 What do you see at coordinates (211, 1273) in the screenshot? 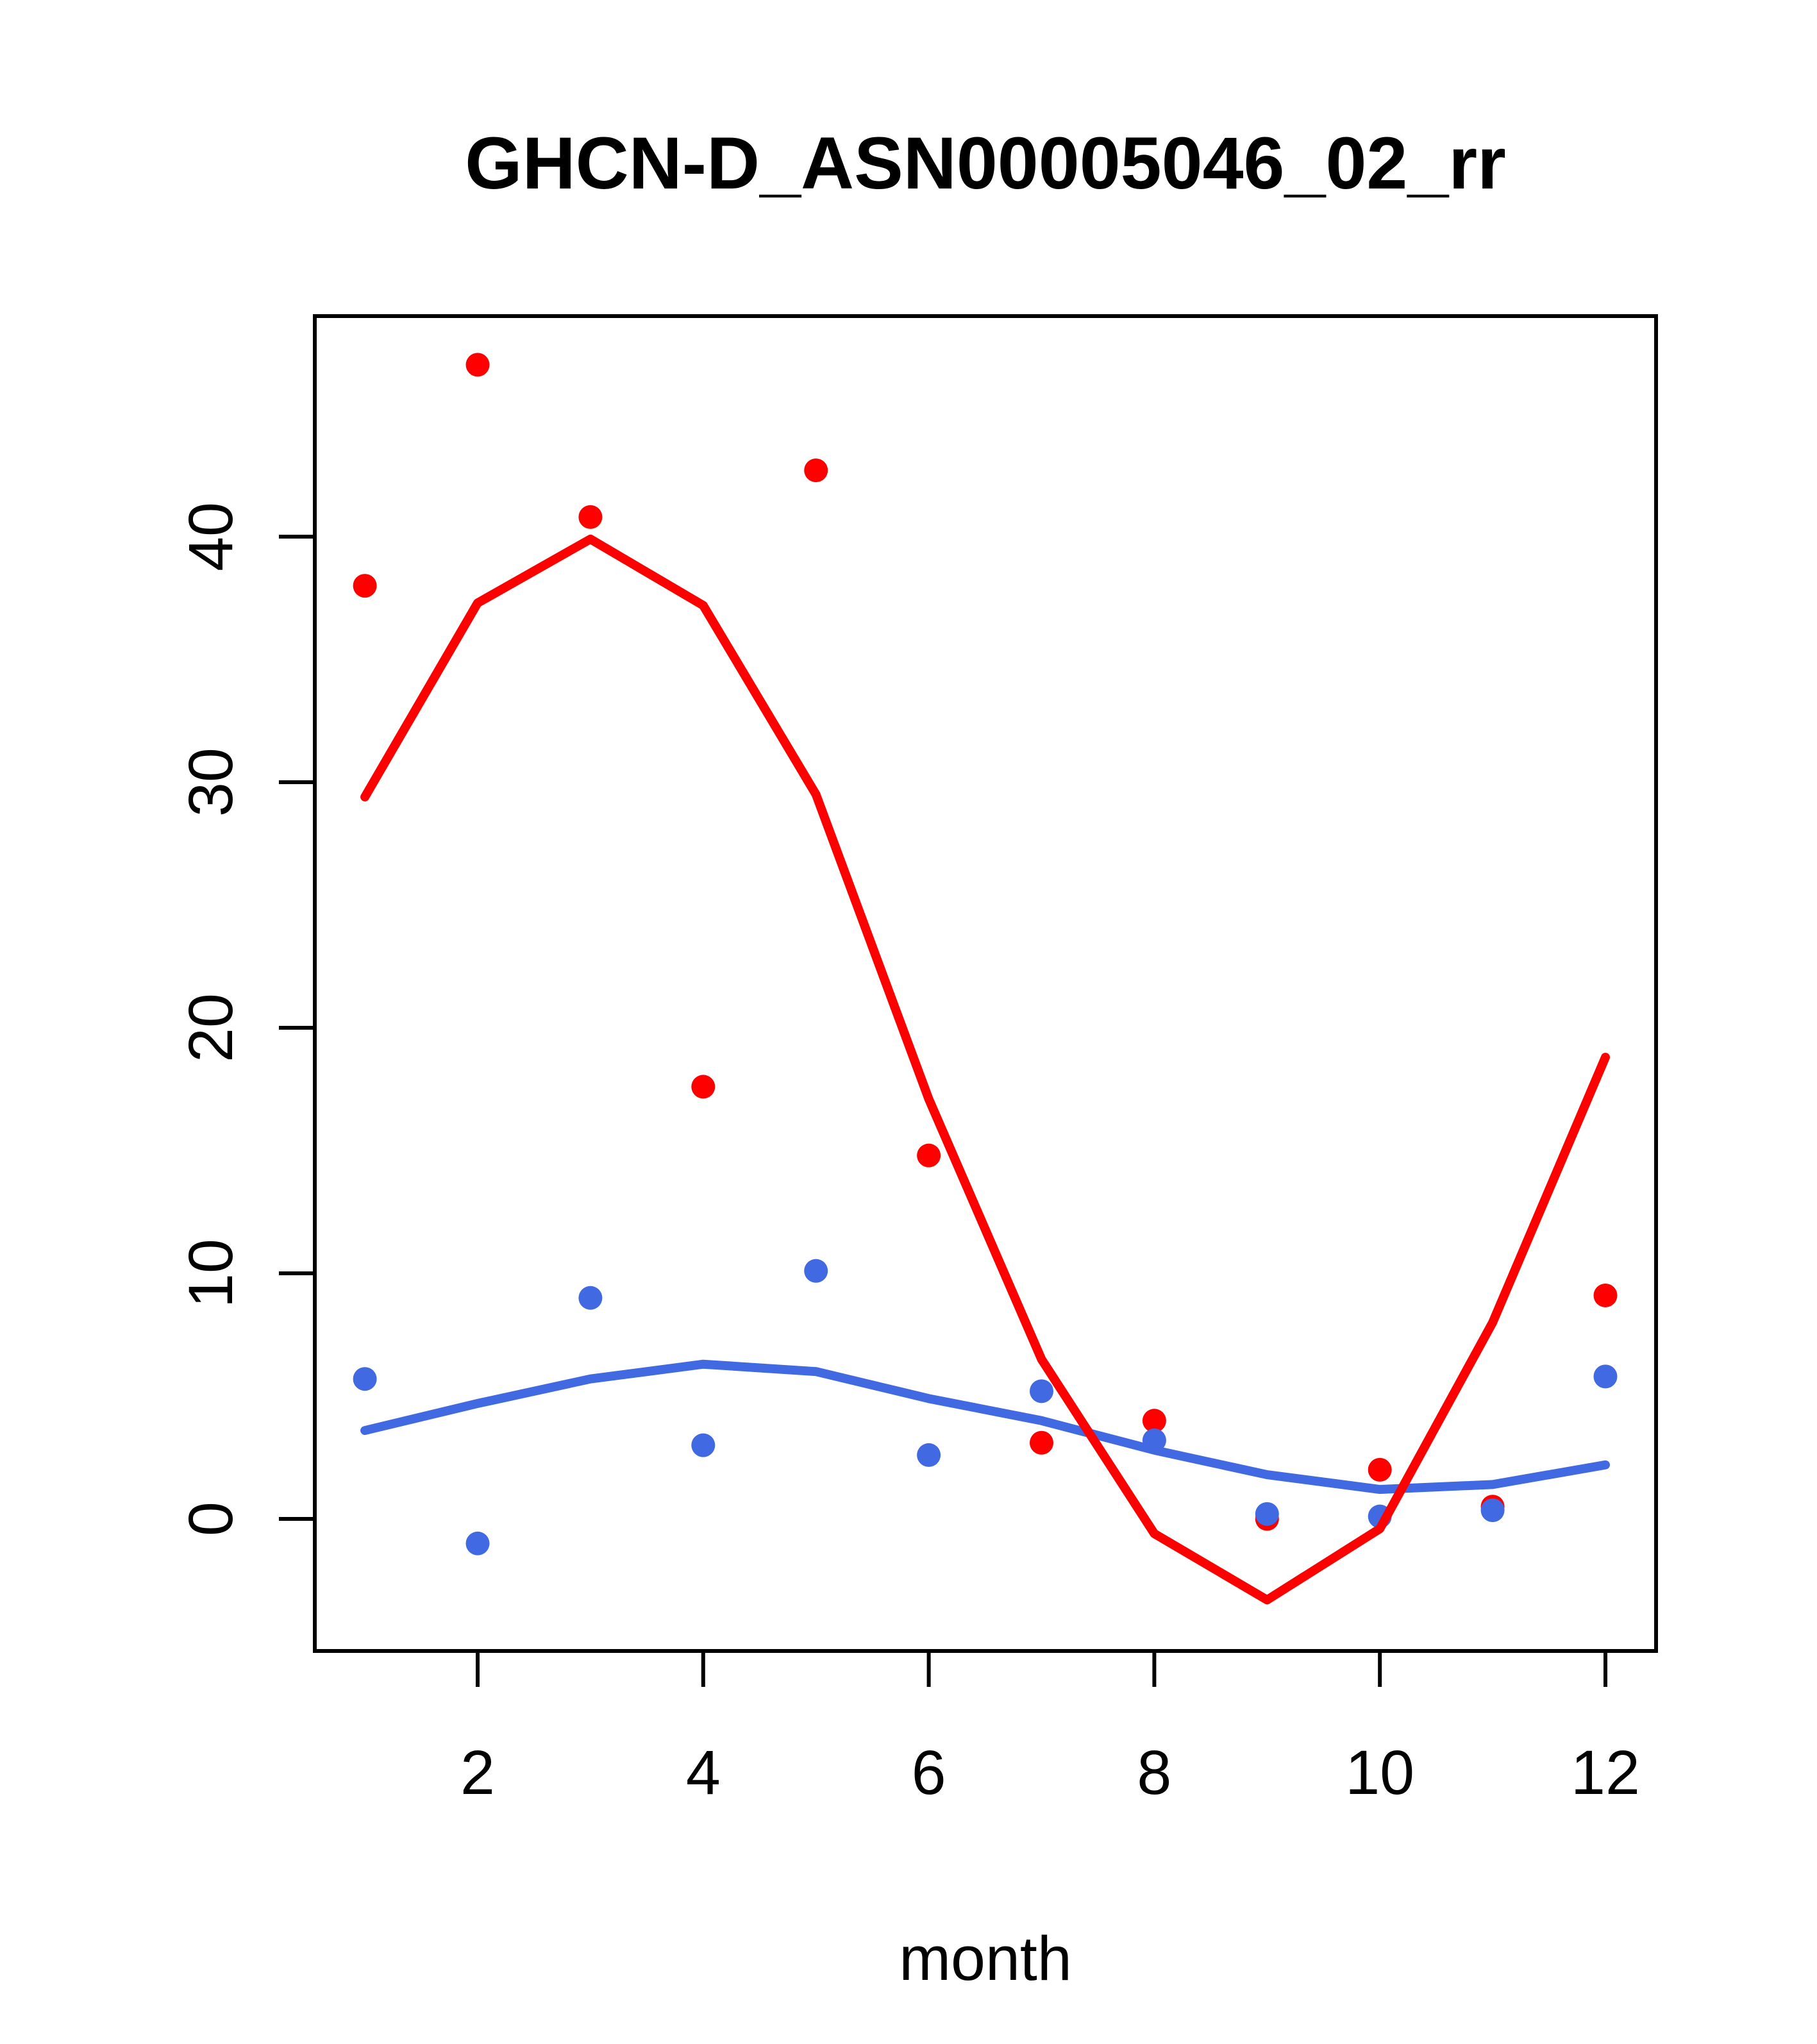
I see `y-tick-label: 10` at bounding box center [211, 1273].